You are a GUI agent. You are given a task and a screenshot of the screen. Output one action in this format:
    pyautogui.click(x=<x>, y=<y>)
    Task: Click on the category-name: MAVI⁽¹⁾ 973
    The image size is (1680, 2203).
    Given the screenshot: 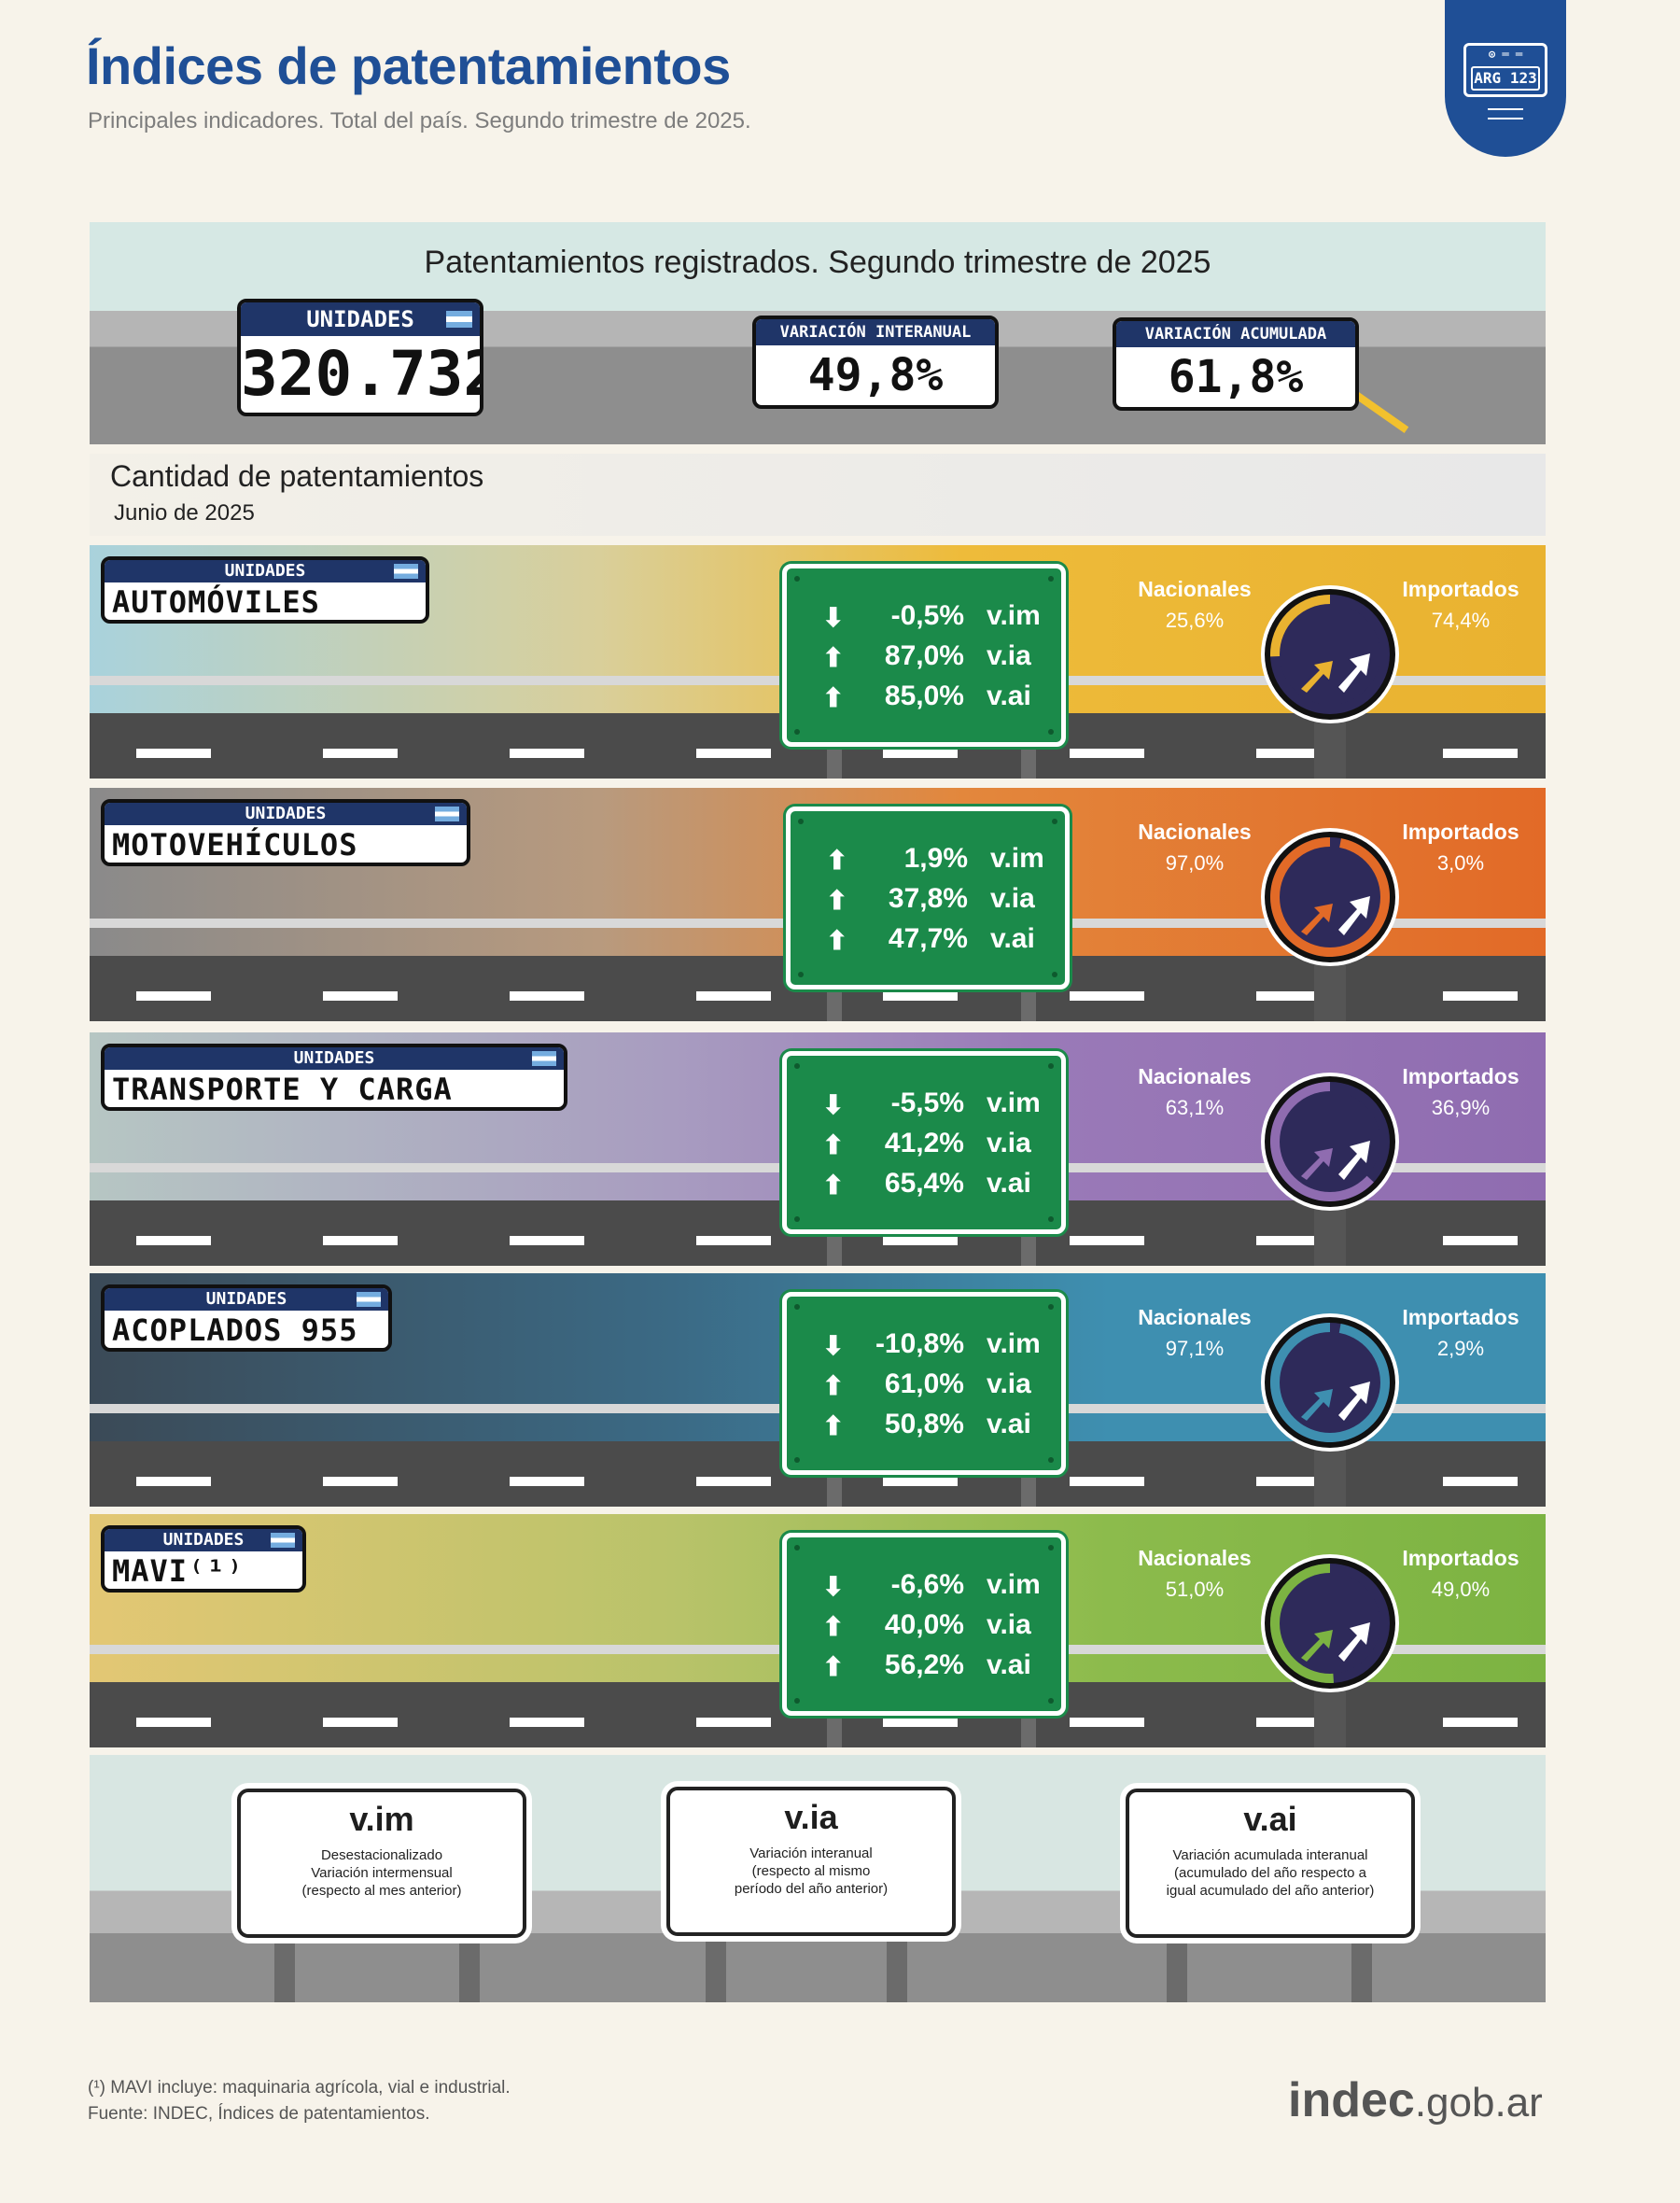 What is the action you would take?
    pyautogui.click(x=178, y=1571)
    